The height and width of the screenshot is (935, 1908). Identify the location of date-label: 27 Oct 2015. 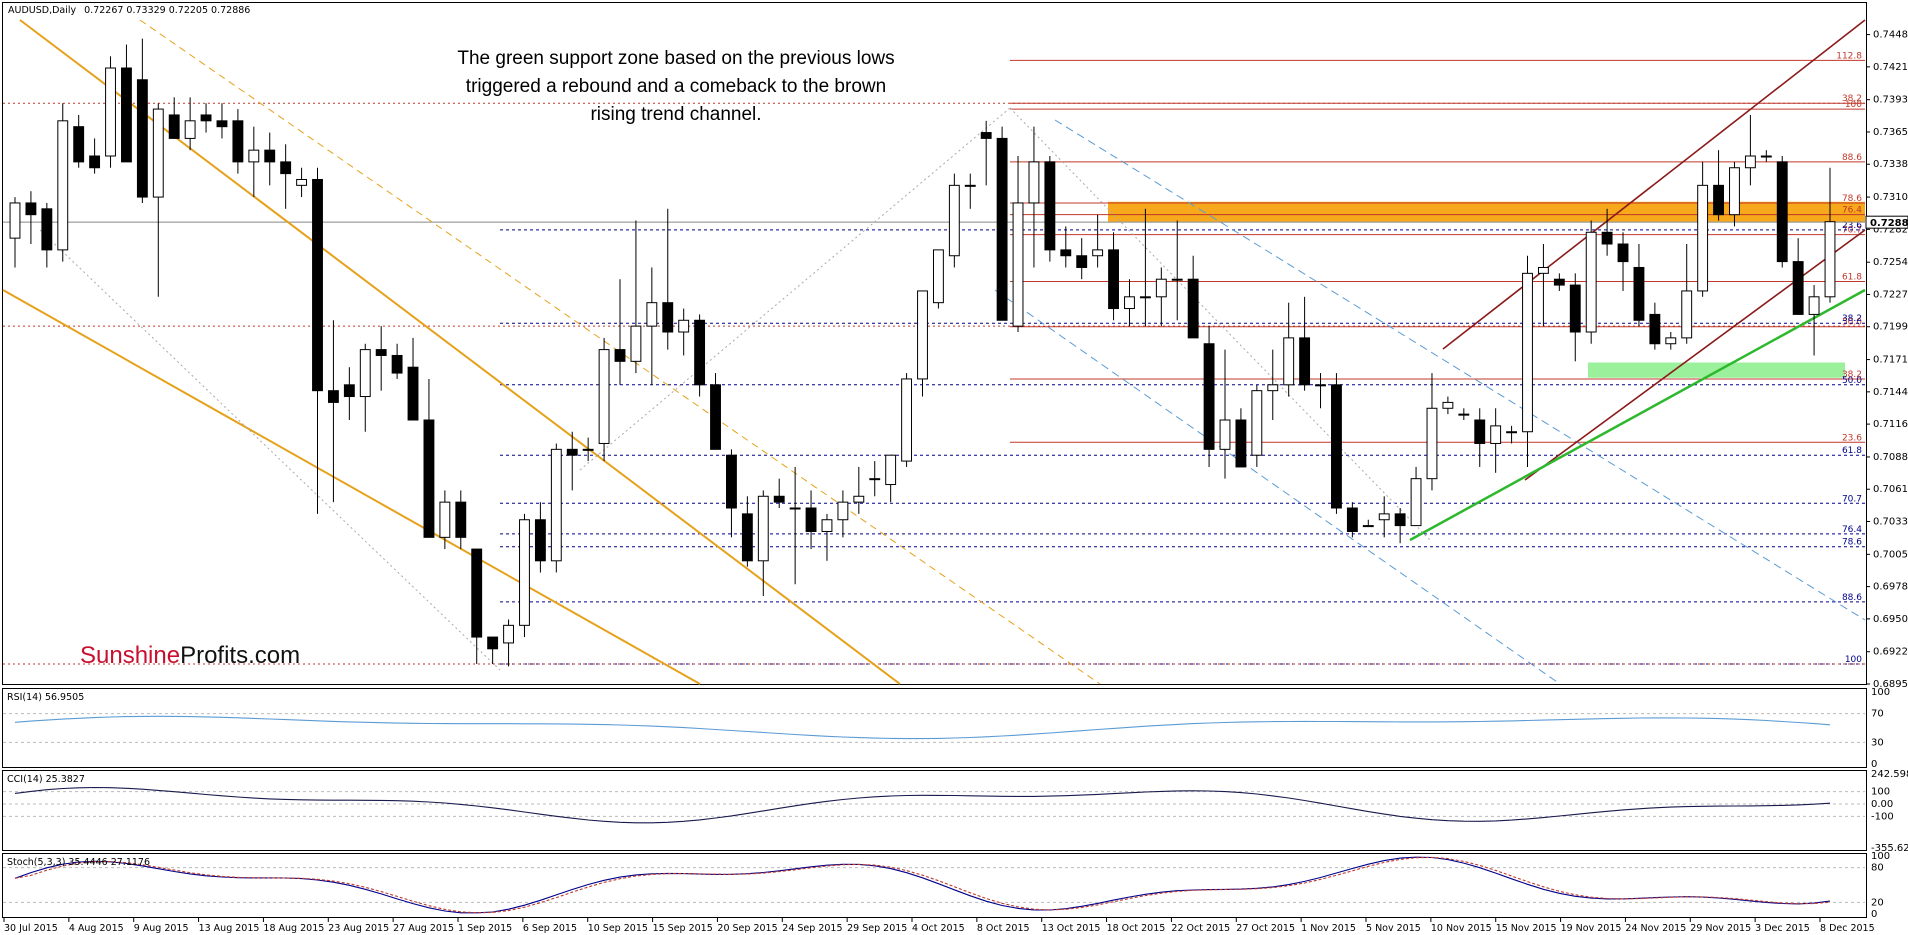
(1265, 928).